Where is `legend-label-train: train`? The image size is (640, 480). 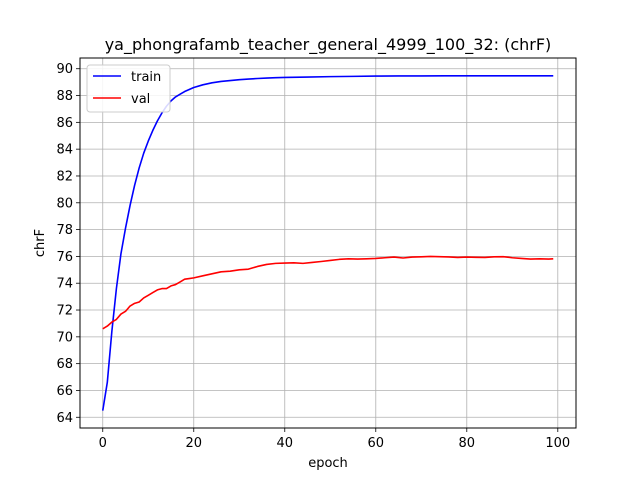
legend-label-train: train is located at coordinates (146, 77).